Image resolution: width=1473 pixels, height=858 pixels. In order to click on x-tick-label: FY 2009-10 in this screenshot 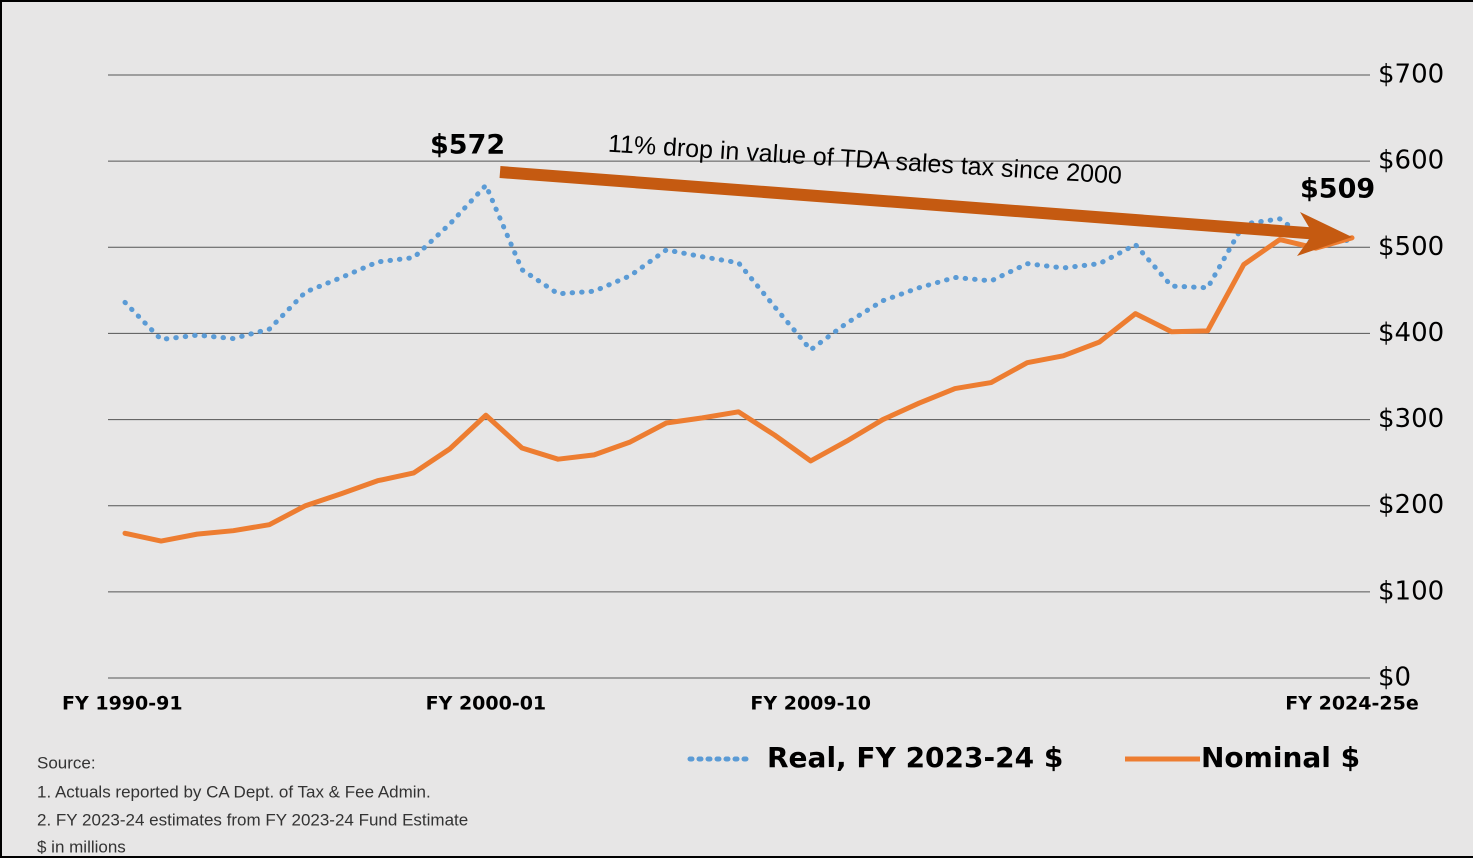, I will do `click(810, 704)`.